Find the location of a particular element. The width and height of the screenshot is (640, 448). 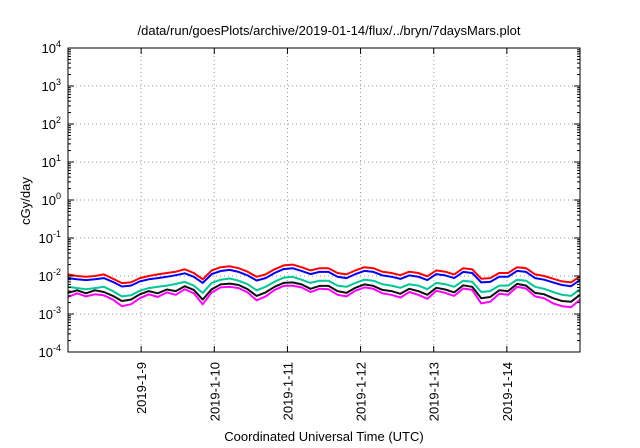

y-tick-label: 10⁴ is located at coordinates (51, 47).